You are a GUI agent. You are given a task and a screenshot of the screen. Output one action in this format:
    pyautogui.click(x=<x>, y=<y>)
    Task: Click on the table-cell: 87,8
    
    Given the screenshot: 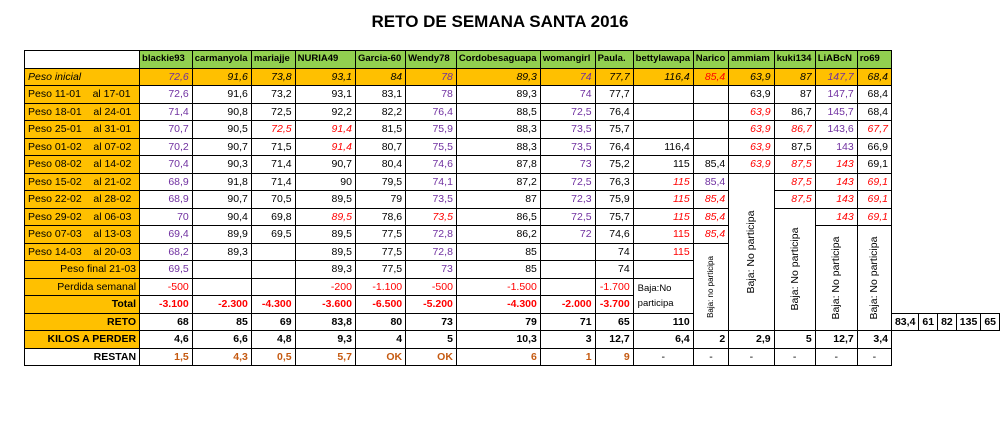 What is the action you would take?
    pyautogui.click(x=498, y=164)
    